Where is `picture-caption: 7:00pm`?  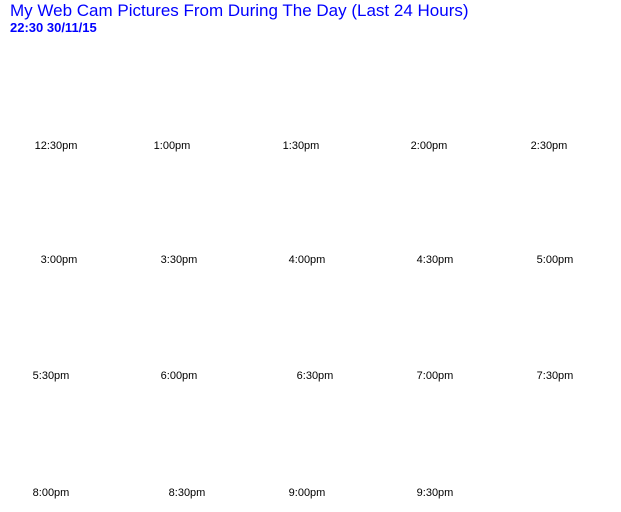 picture-caption: 7:00pm is located at coordinates (435, 376).